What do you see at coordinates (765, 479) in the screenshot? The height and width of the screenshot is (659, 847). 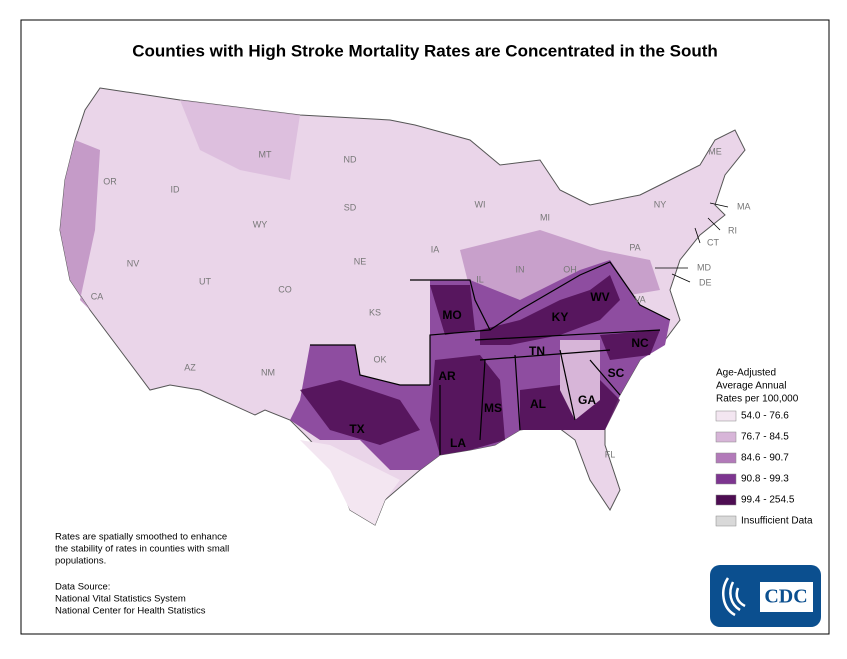 I see `legend-label: 90.8 - 99.3` at bounding box center [765, 479].